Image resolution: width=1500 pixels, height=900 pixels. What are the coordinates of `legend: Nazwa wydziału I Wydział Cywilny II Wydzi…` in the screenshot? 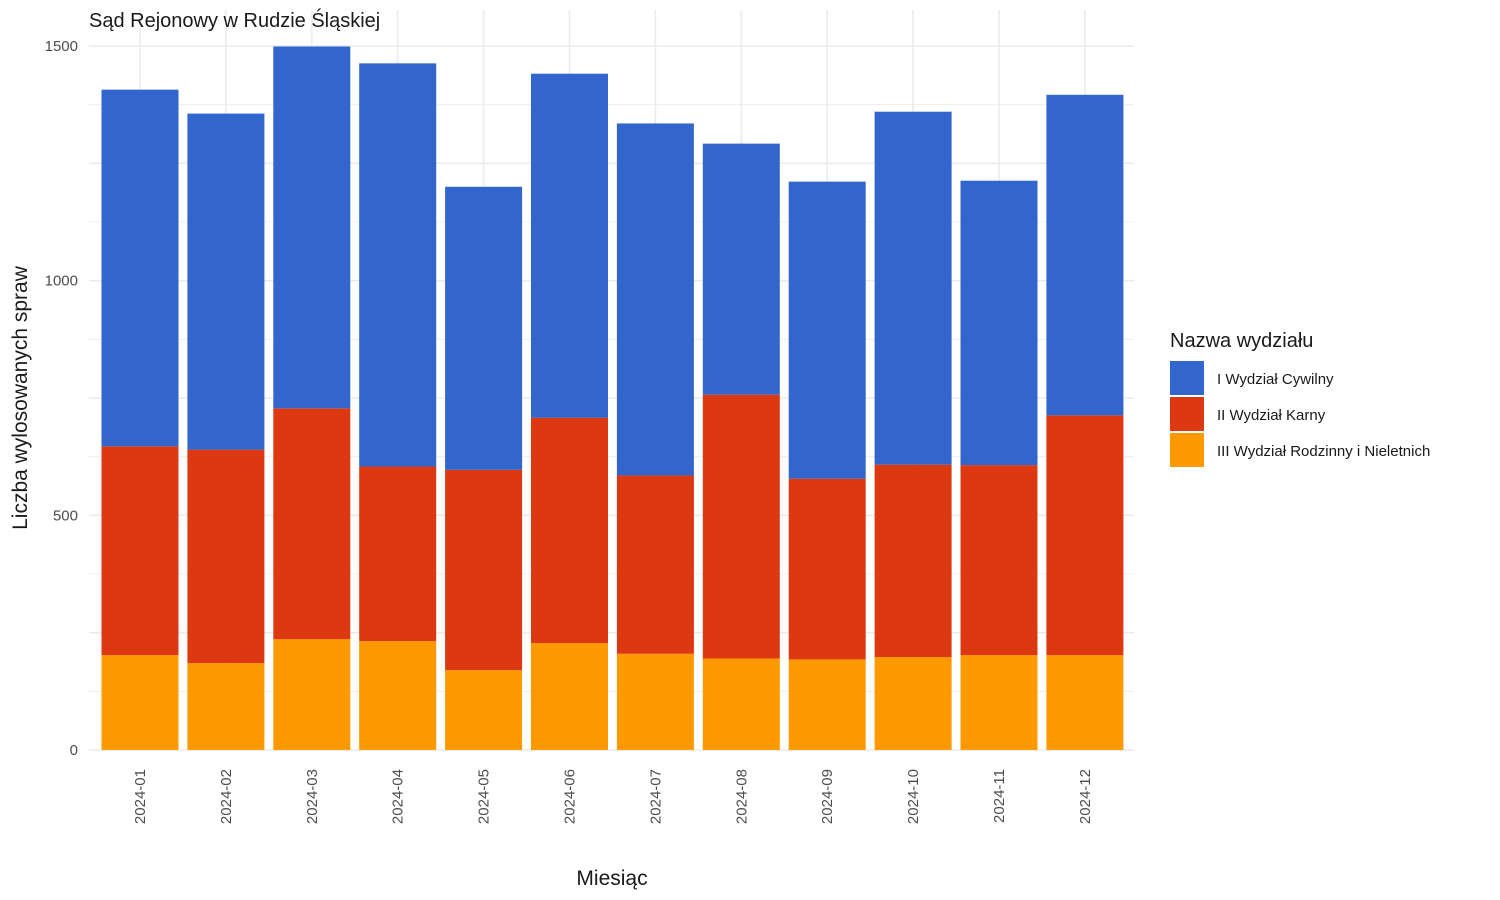 It's located at (1300, 398).